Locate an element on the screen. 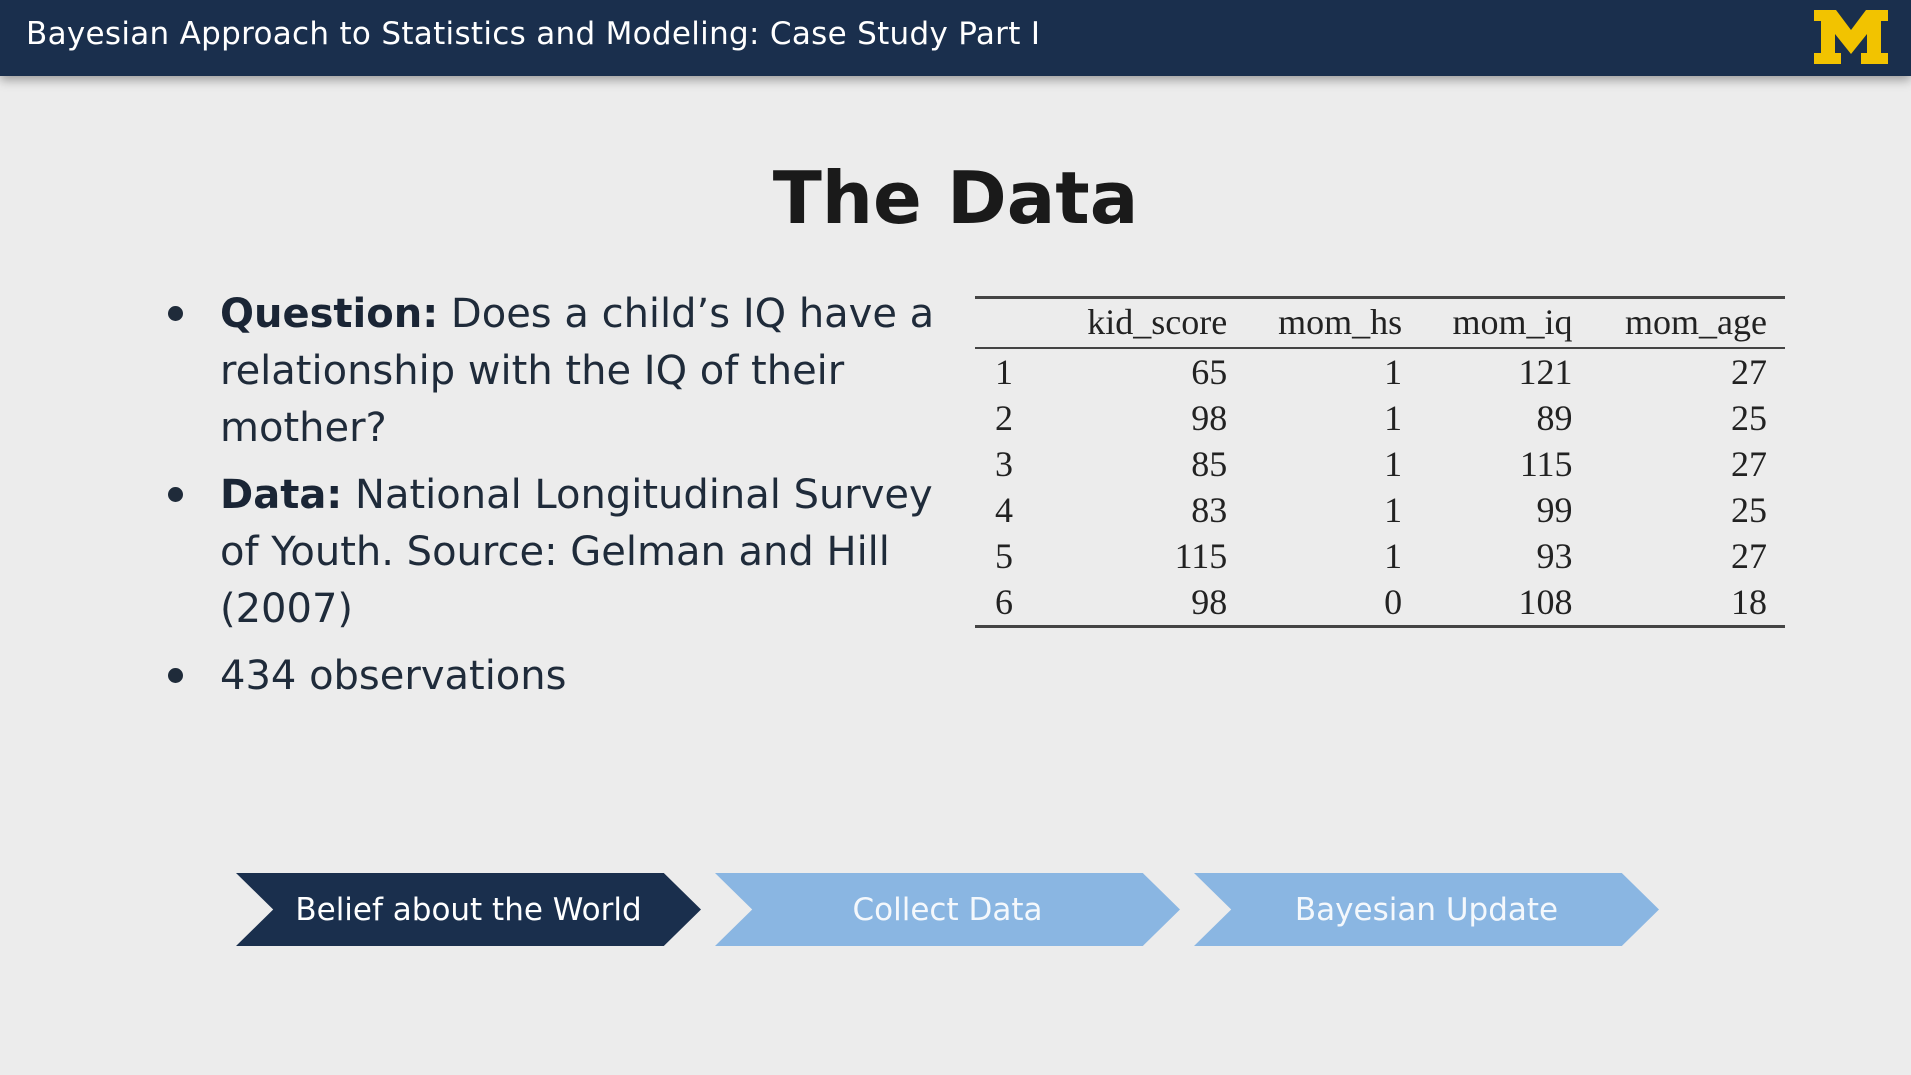 The width and height of the screenshot is (1911, 1075). table-cell: 0 is located at coordinates (1393, 602).